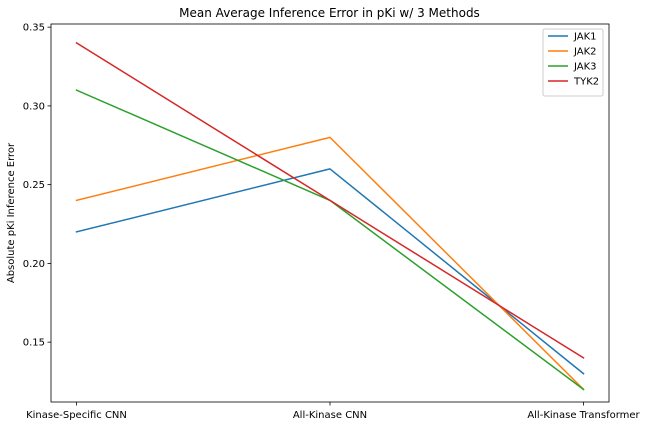  I want to click on legend-label-jak3: JAK3, so click(585, 67).